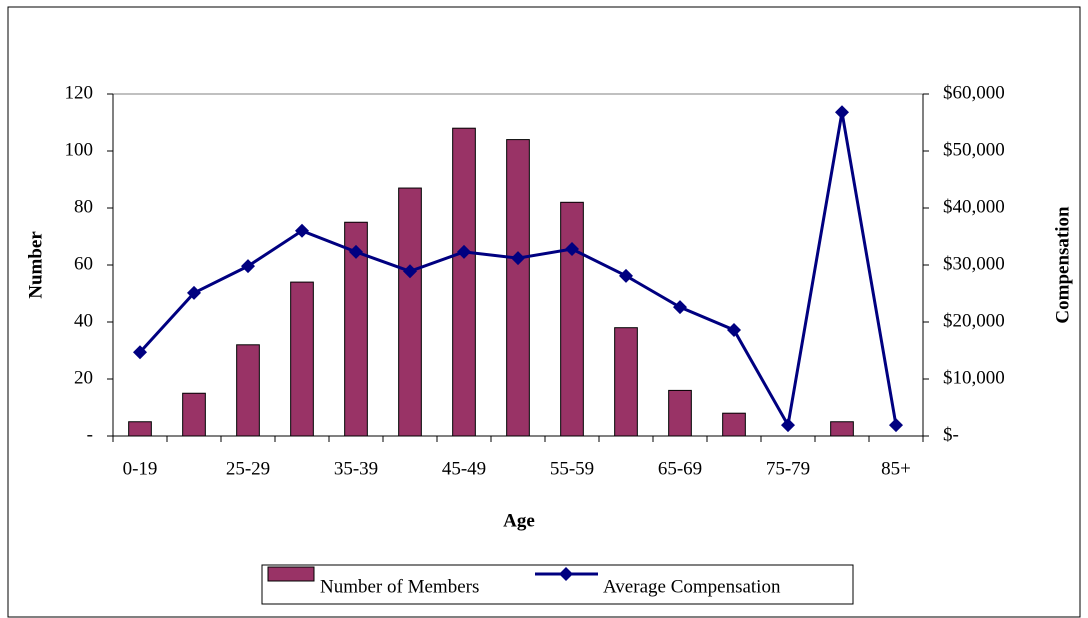 The image size is (1088, 618). Describe the element at coordinates (79, 92) in the screenshot. I see `y-tick-label: 120` at that location.